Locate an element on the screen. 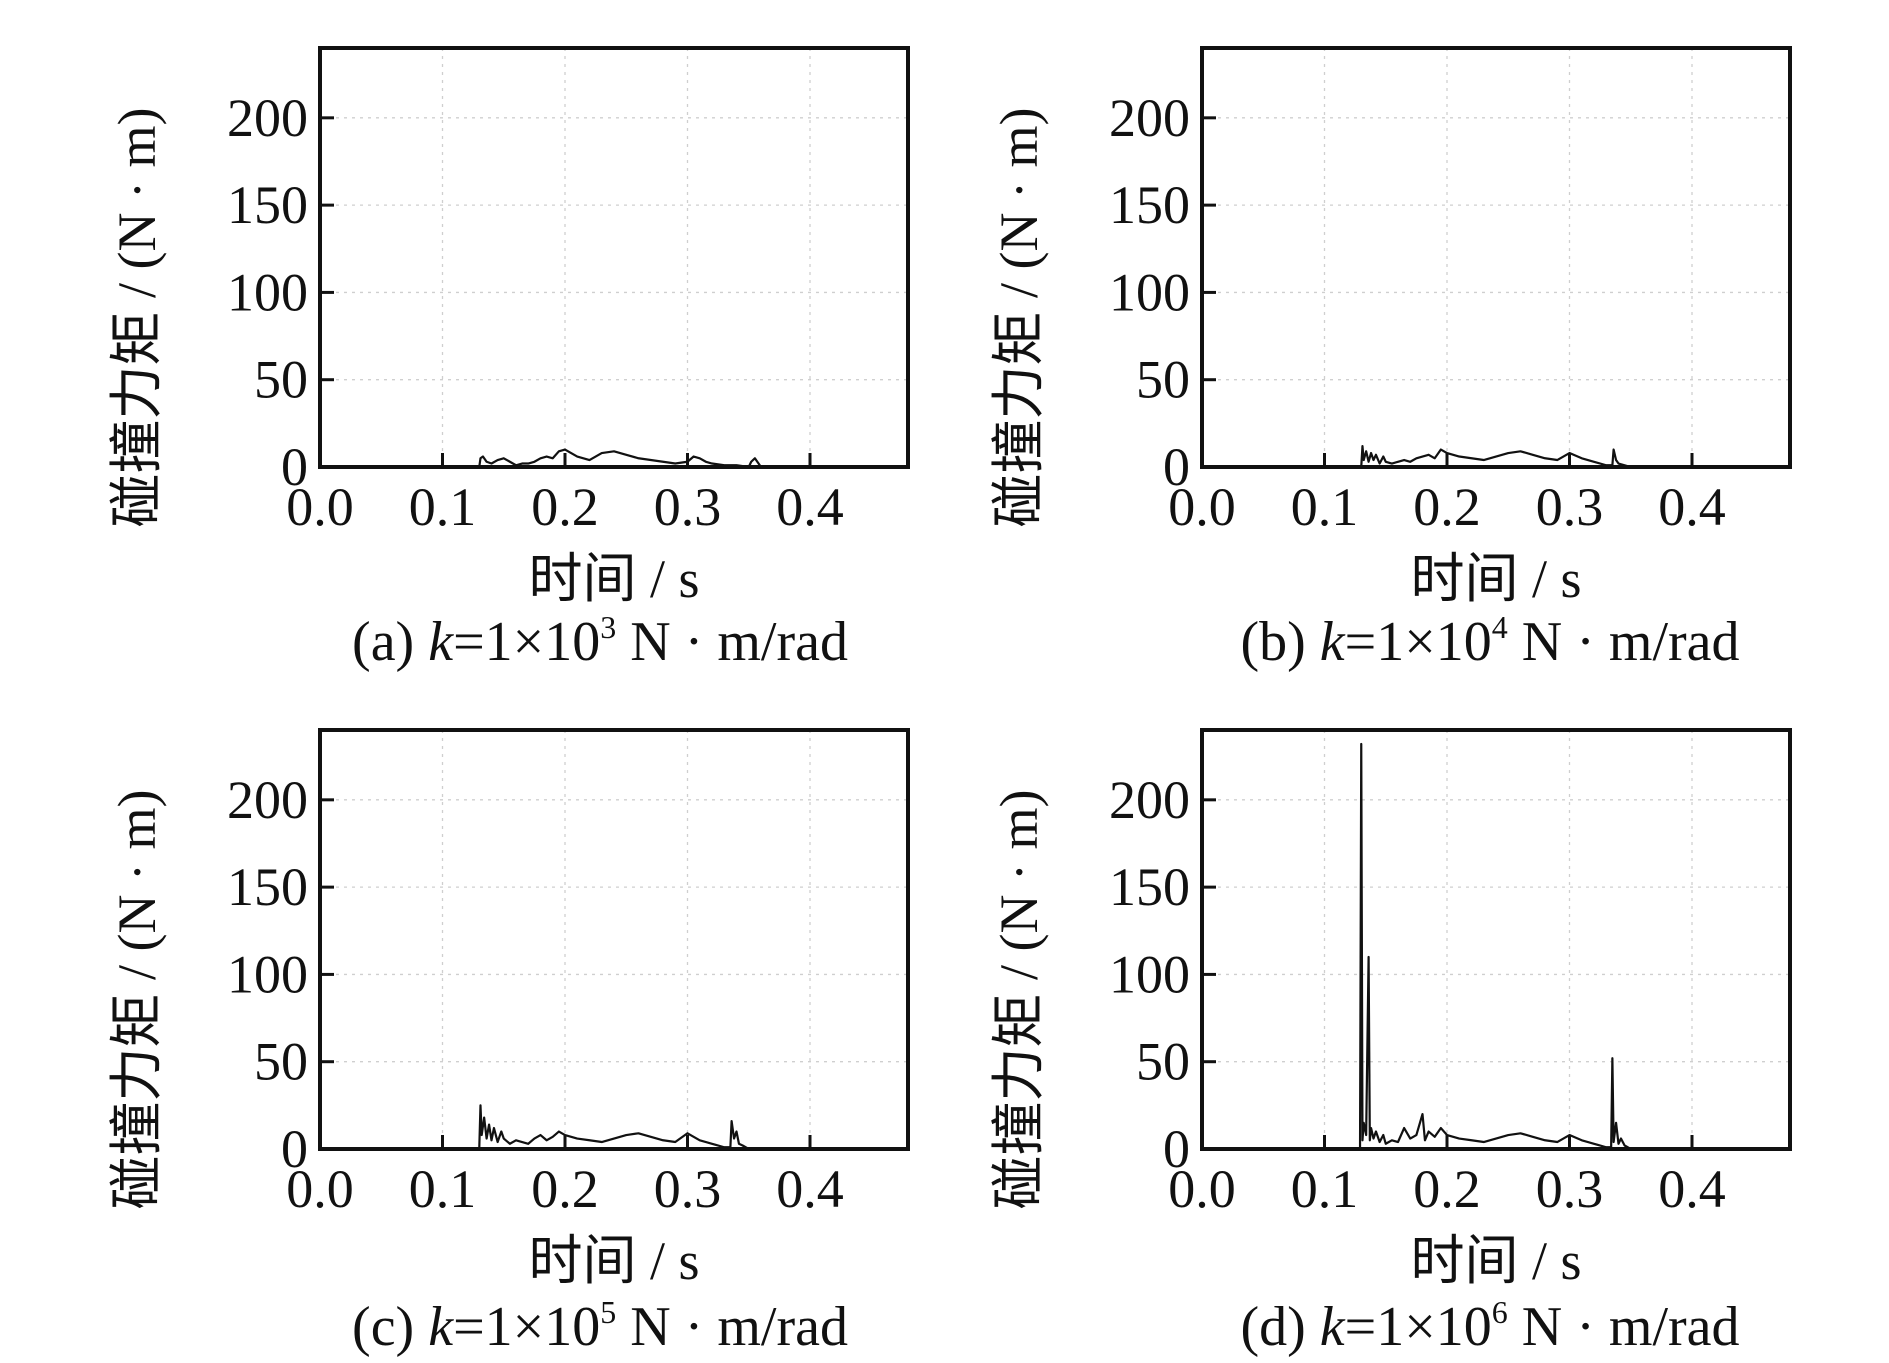 Image resolution: width=1889 pixels, height=1363 pixels. caption-exp: 5 is located at coordinates (608, 1312).